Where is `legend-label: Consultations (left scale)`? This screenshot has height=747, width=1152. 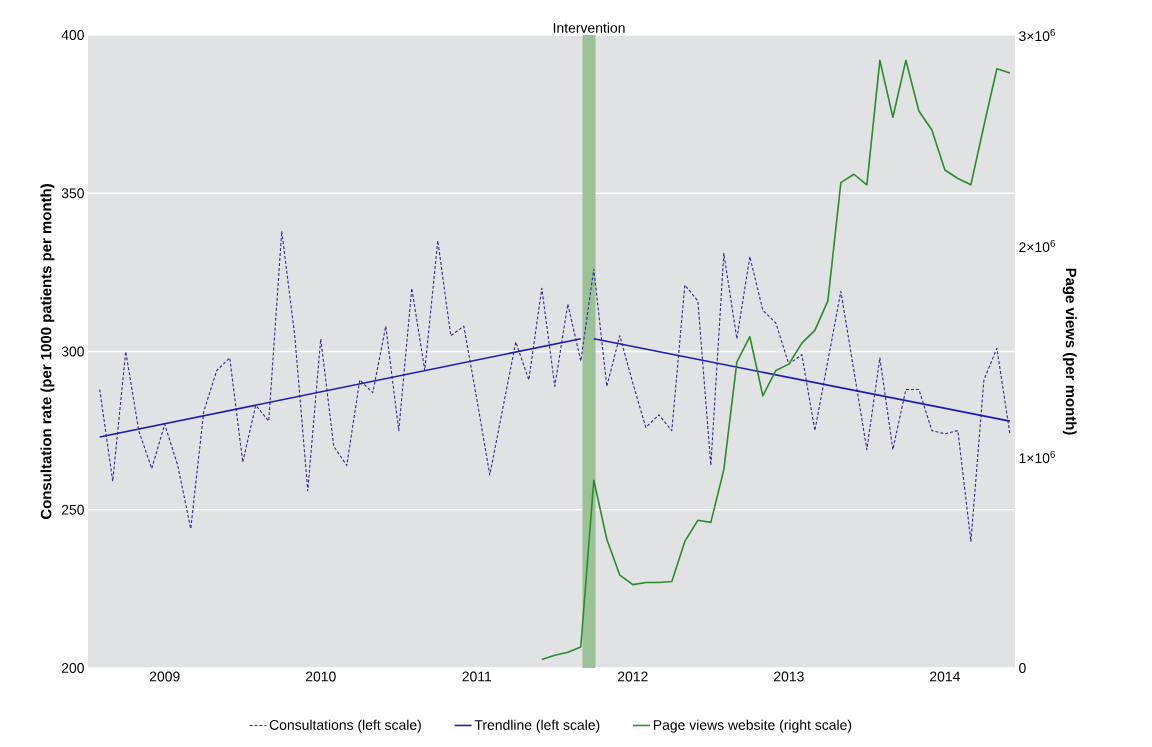 legend-label: Consultations (left scale) is located at coordinates (345, 726).